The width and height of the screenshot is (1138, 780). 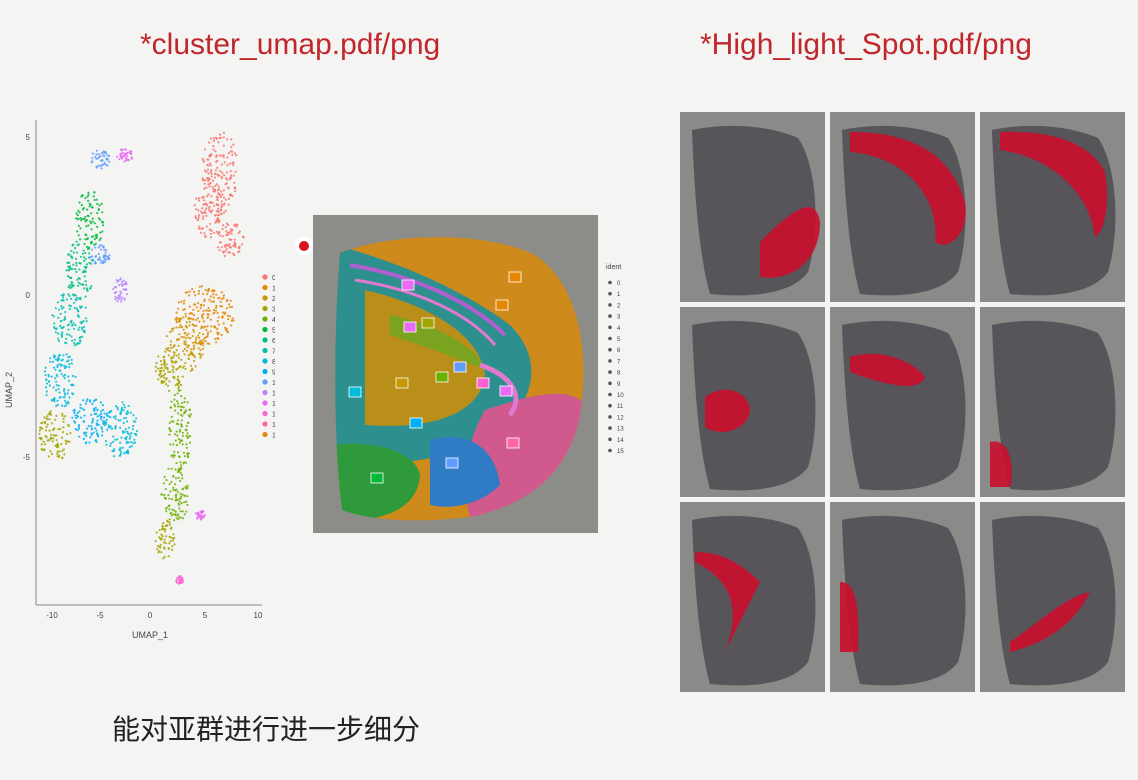 What do you see at coordinates (290, 44) in the screenshot?
I see `left-title: *cluster_umap.pdf/png` at bounding box center [290, 44].